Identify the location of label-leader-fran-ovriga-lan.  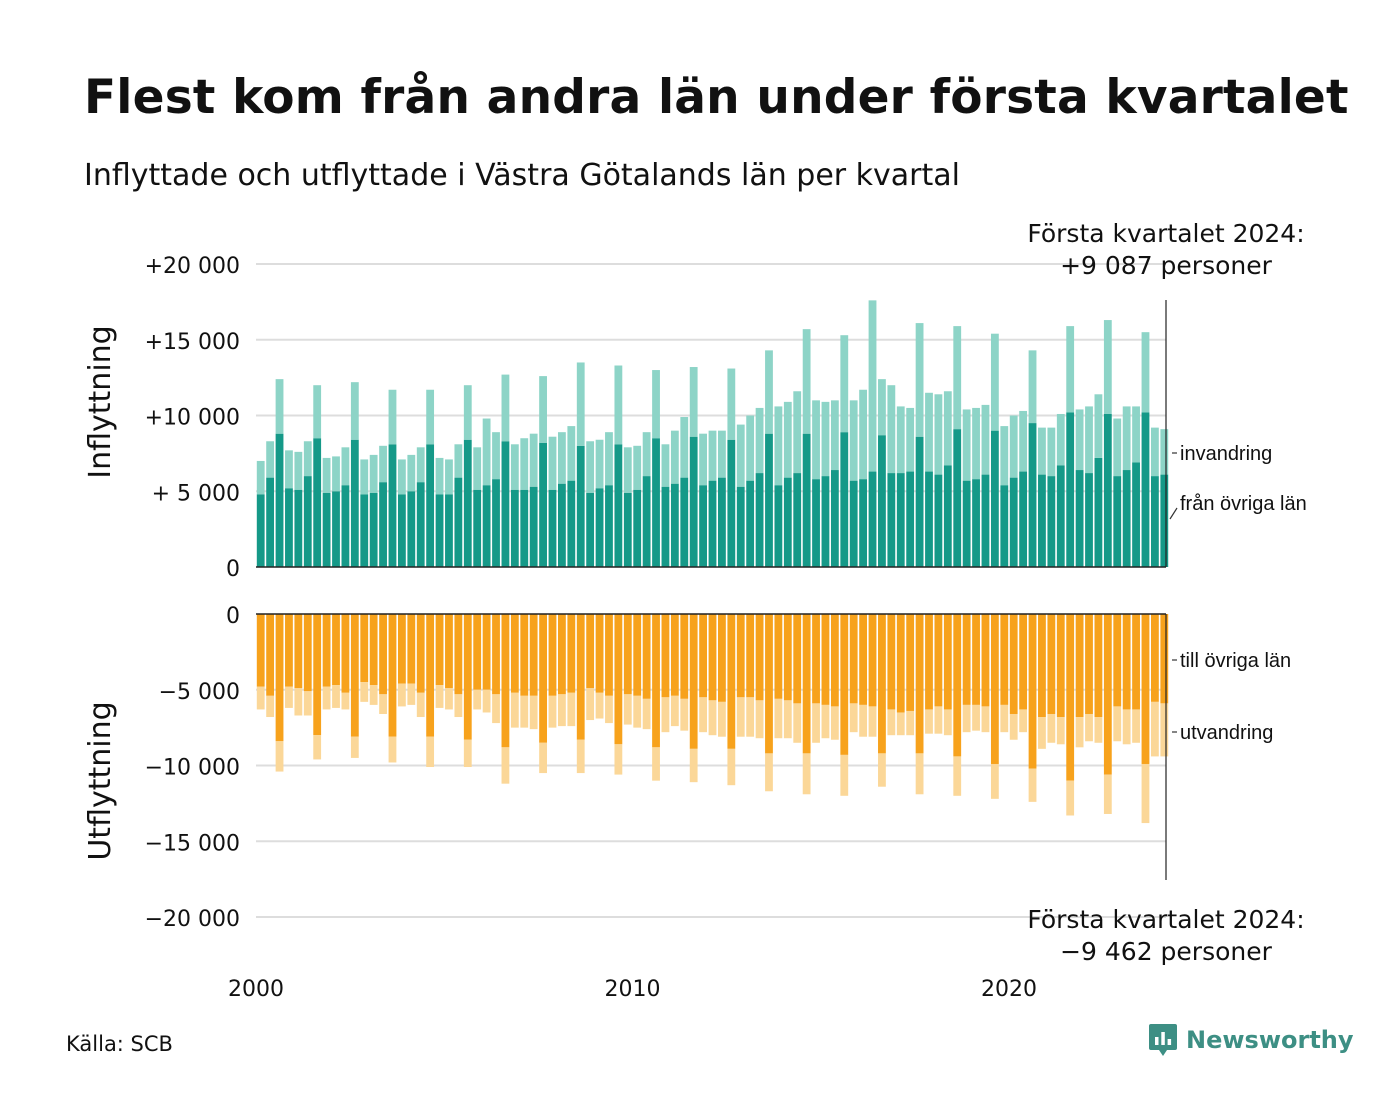
(1173, 513).